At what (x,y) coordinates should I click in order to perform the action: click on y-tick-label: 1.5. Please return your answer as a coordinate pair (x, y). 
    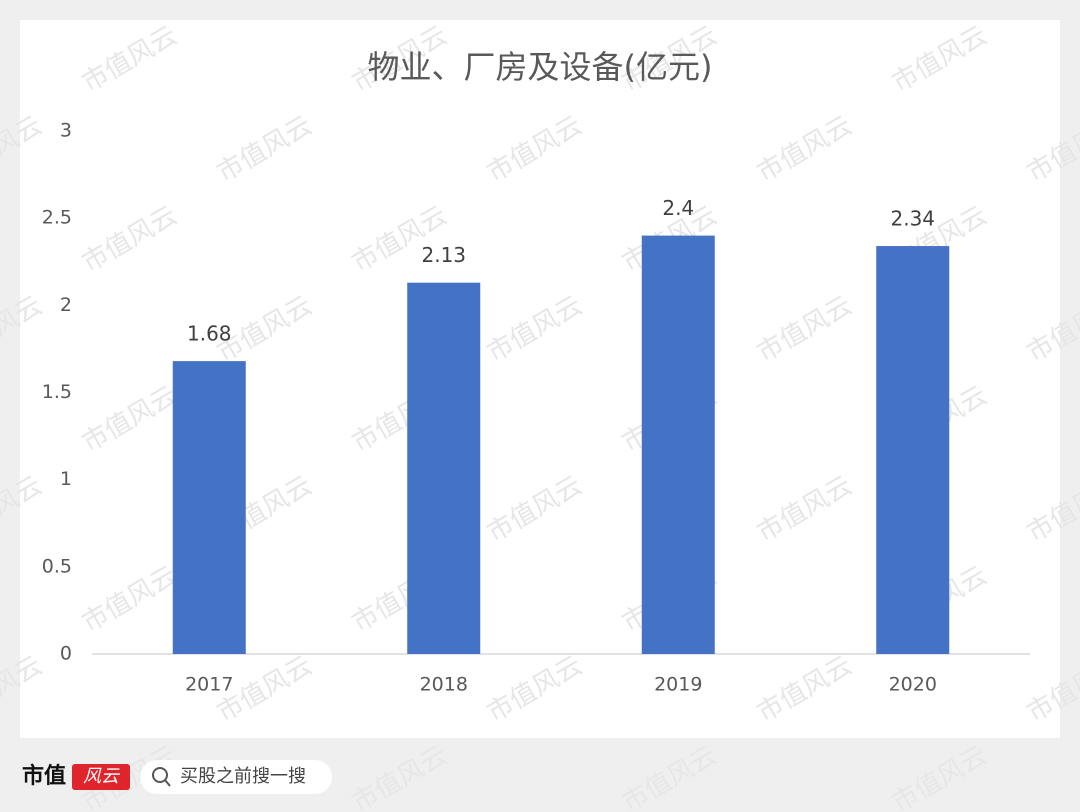
    Looking at the image, I should click on (57, 392).